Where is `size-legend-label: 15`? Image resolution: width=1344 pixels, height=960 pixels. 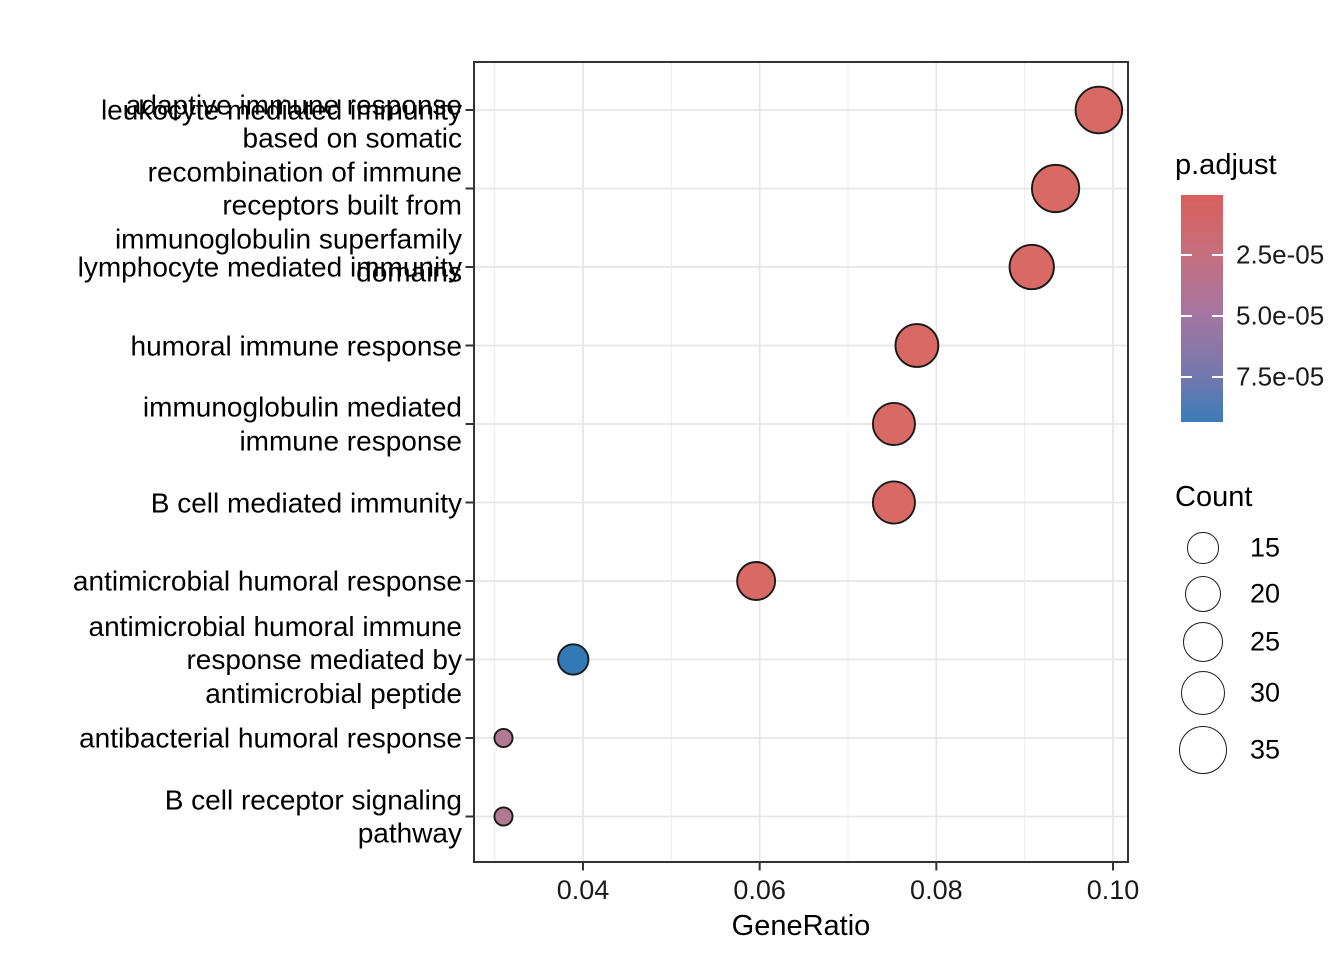
size-legend-label: 15 is located at coordinates (1265, 547).